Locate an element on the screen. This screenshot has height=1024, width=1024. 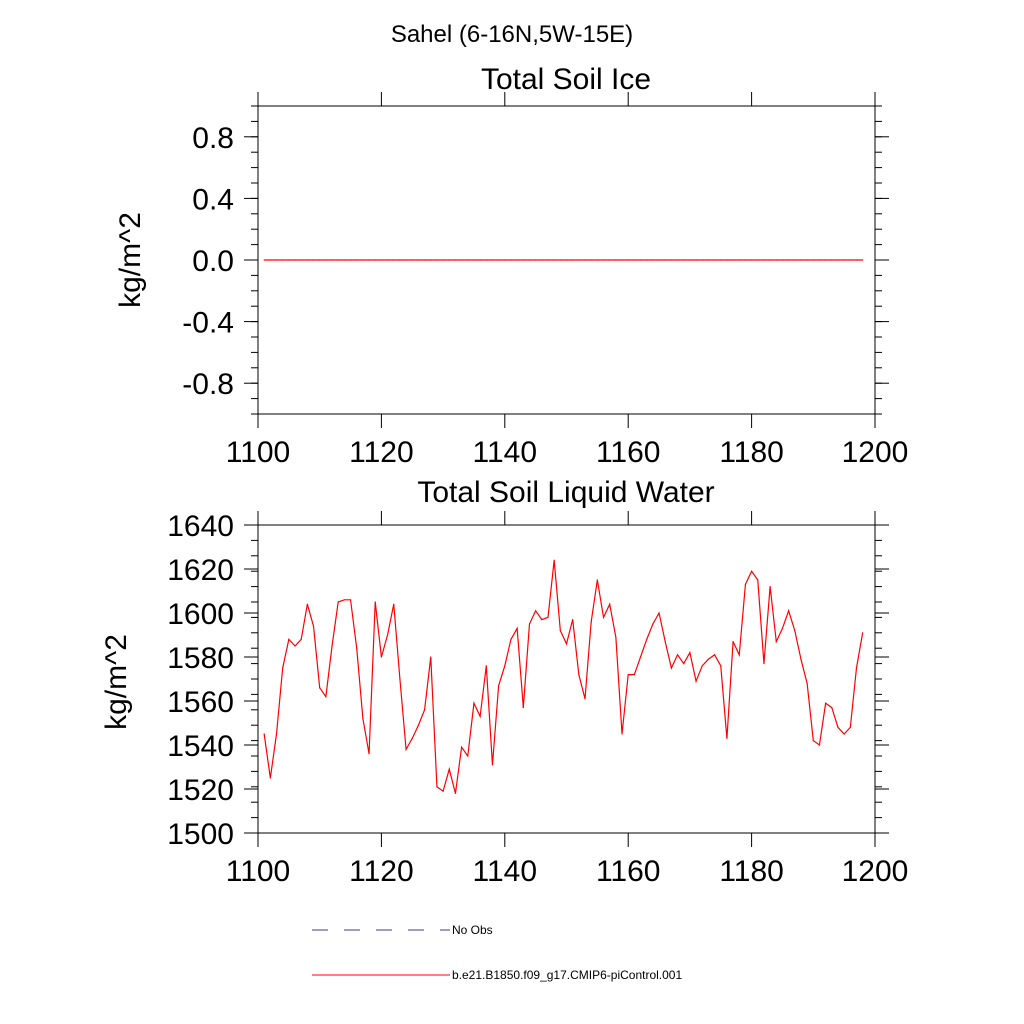
y-tick-label: 0.0 is located at coordinates (213, 261).